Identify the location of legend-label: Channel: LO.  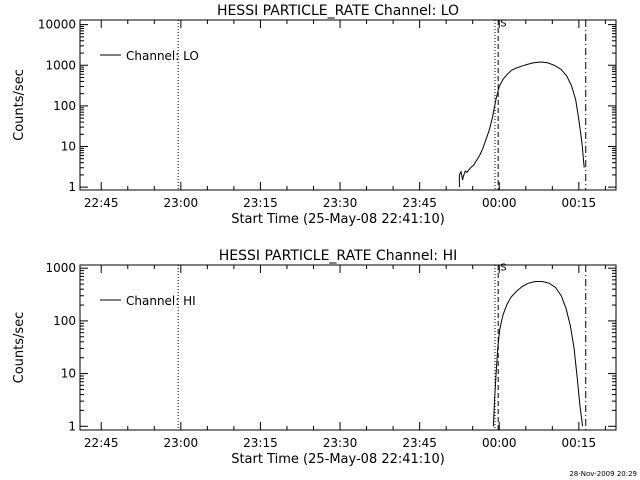
(162, 56).